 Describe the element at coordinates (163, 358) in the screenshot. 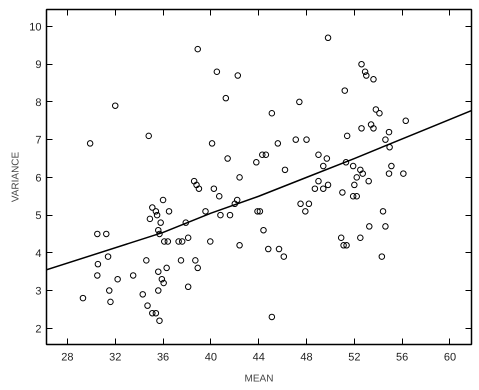

I see `x-tick-label: 36` at that location.